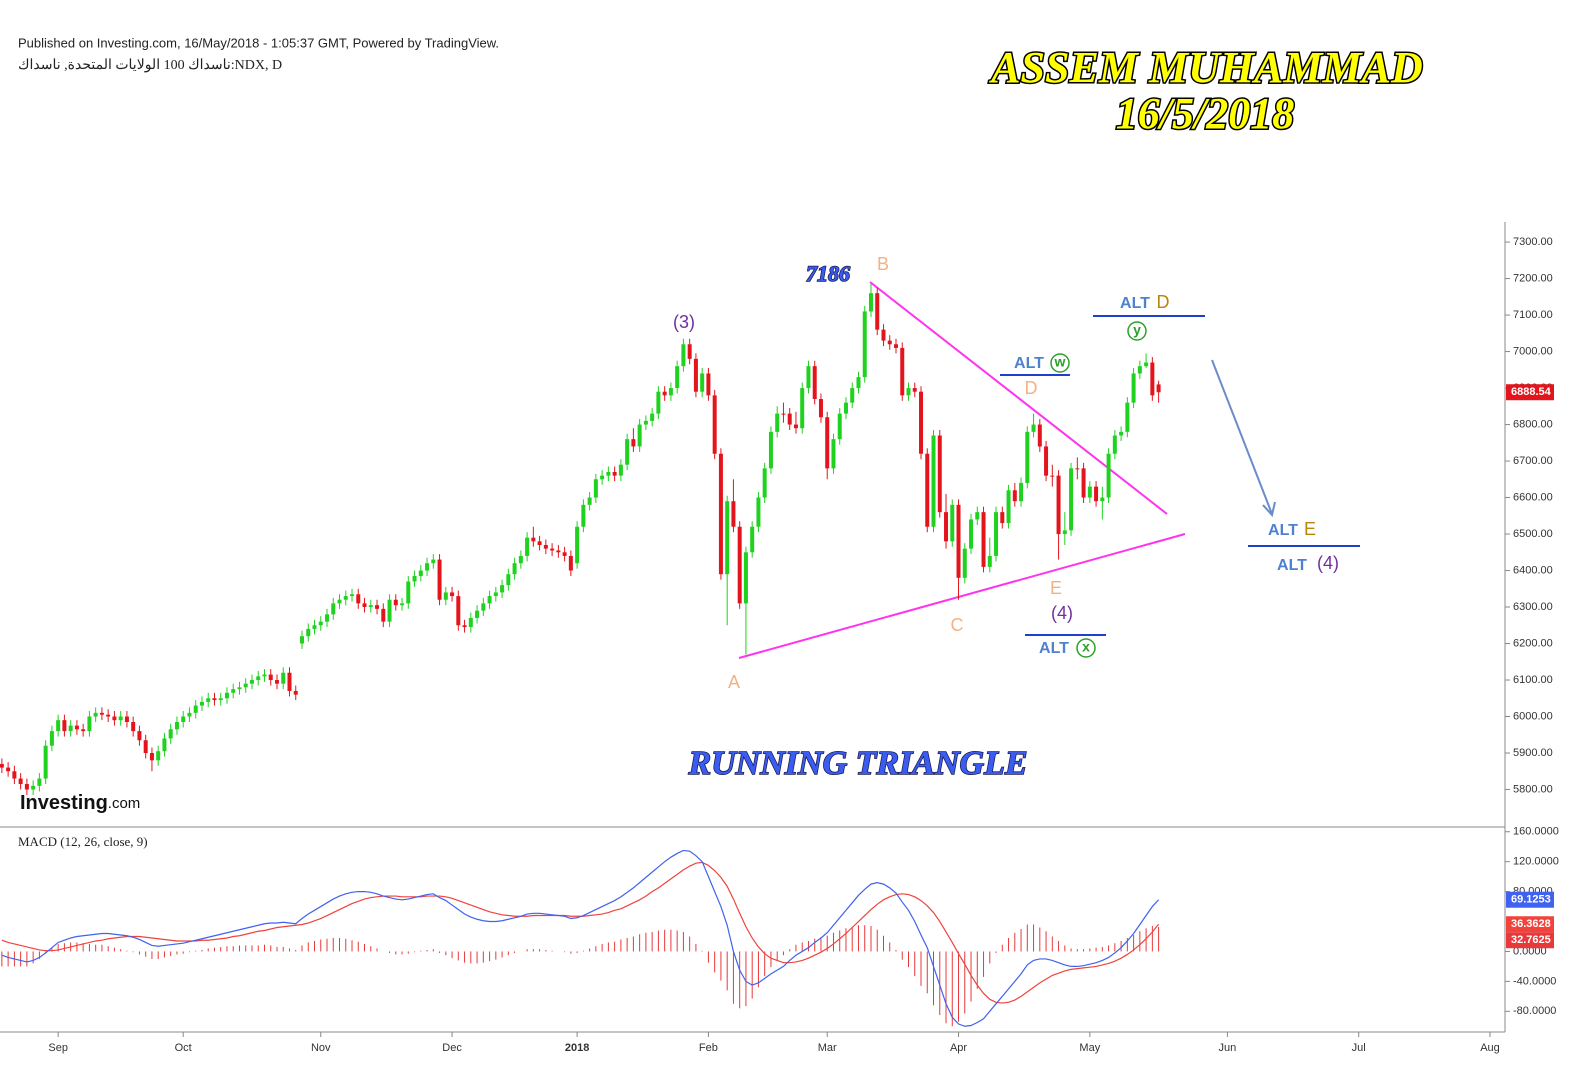 This screenshot has height=1071, width=1585. I want to click on x-tick-label: May, so click(1089, 1048).